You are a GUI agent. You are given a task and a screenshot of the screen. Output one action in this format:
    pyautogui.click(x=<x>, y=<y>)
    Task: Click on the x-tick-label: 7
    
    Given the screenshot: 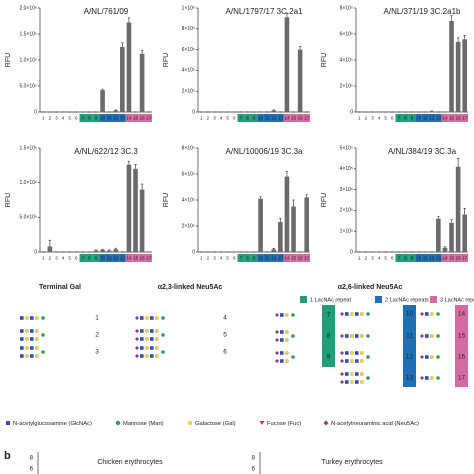 What is the action you would take?
    pyautogui.click(x=241, y=258)
    